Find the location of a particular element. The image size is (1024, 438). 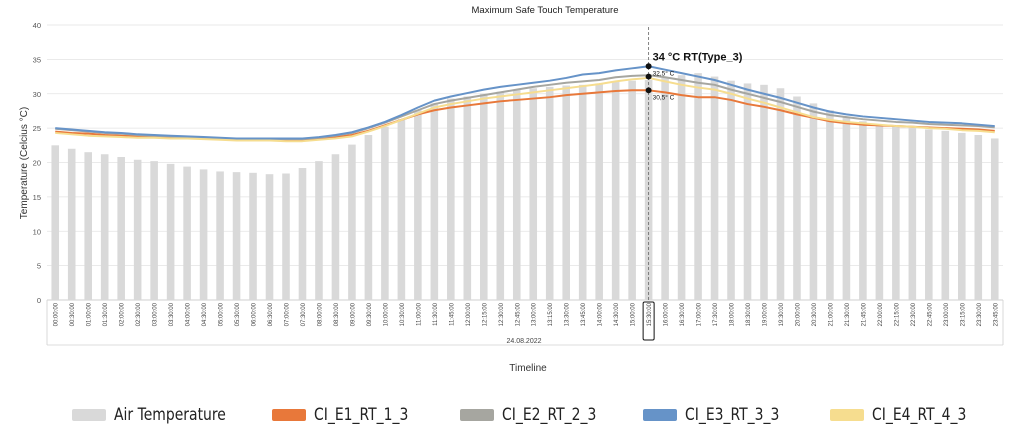

x-tick-label: 22:15:00 is located at coordinates (897, 314).